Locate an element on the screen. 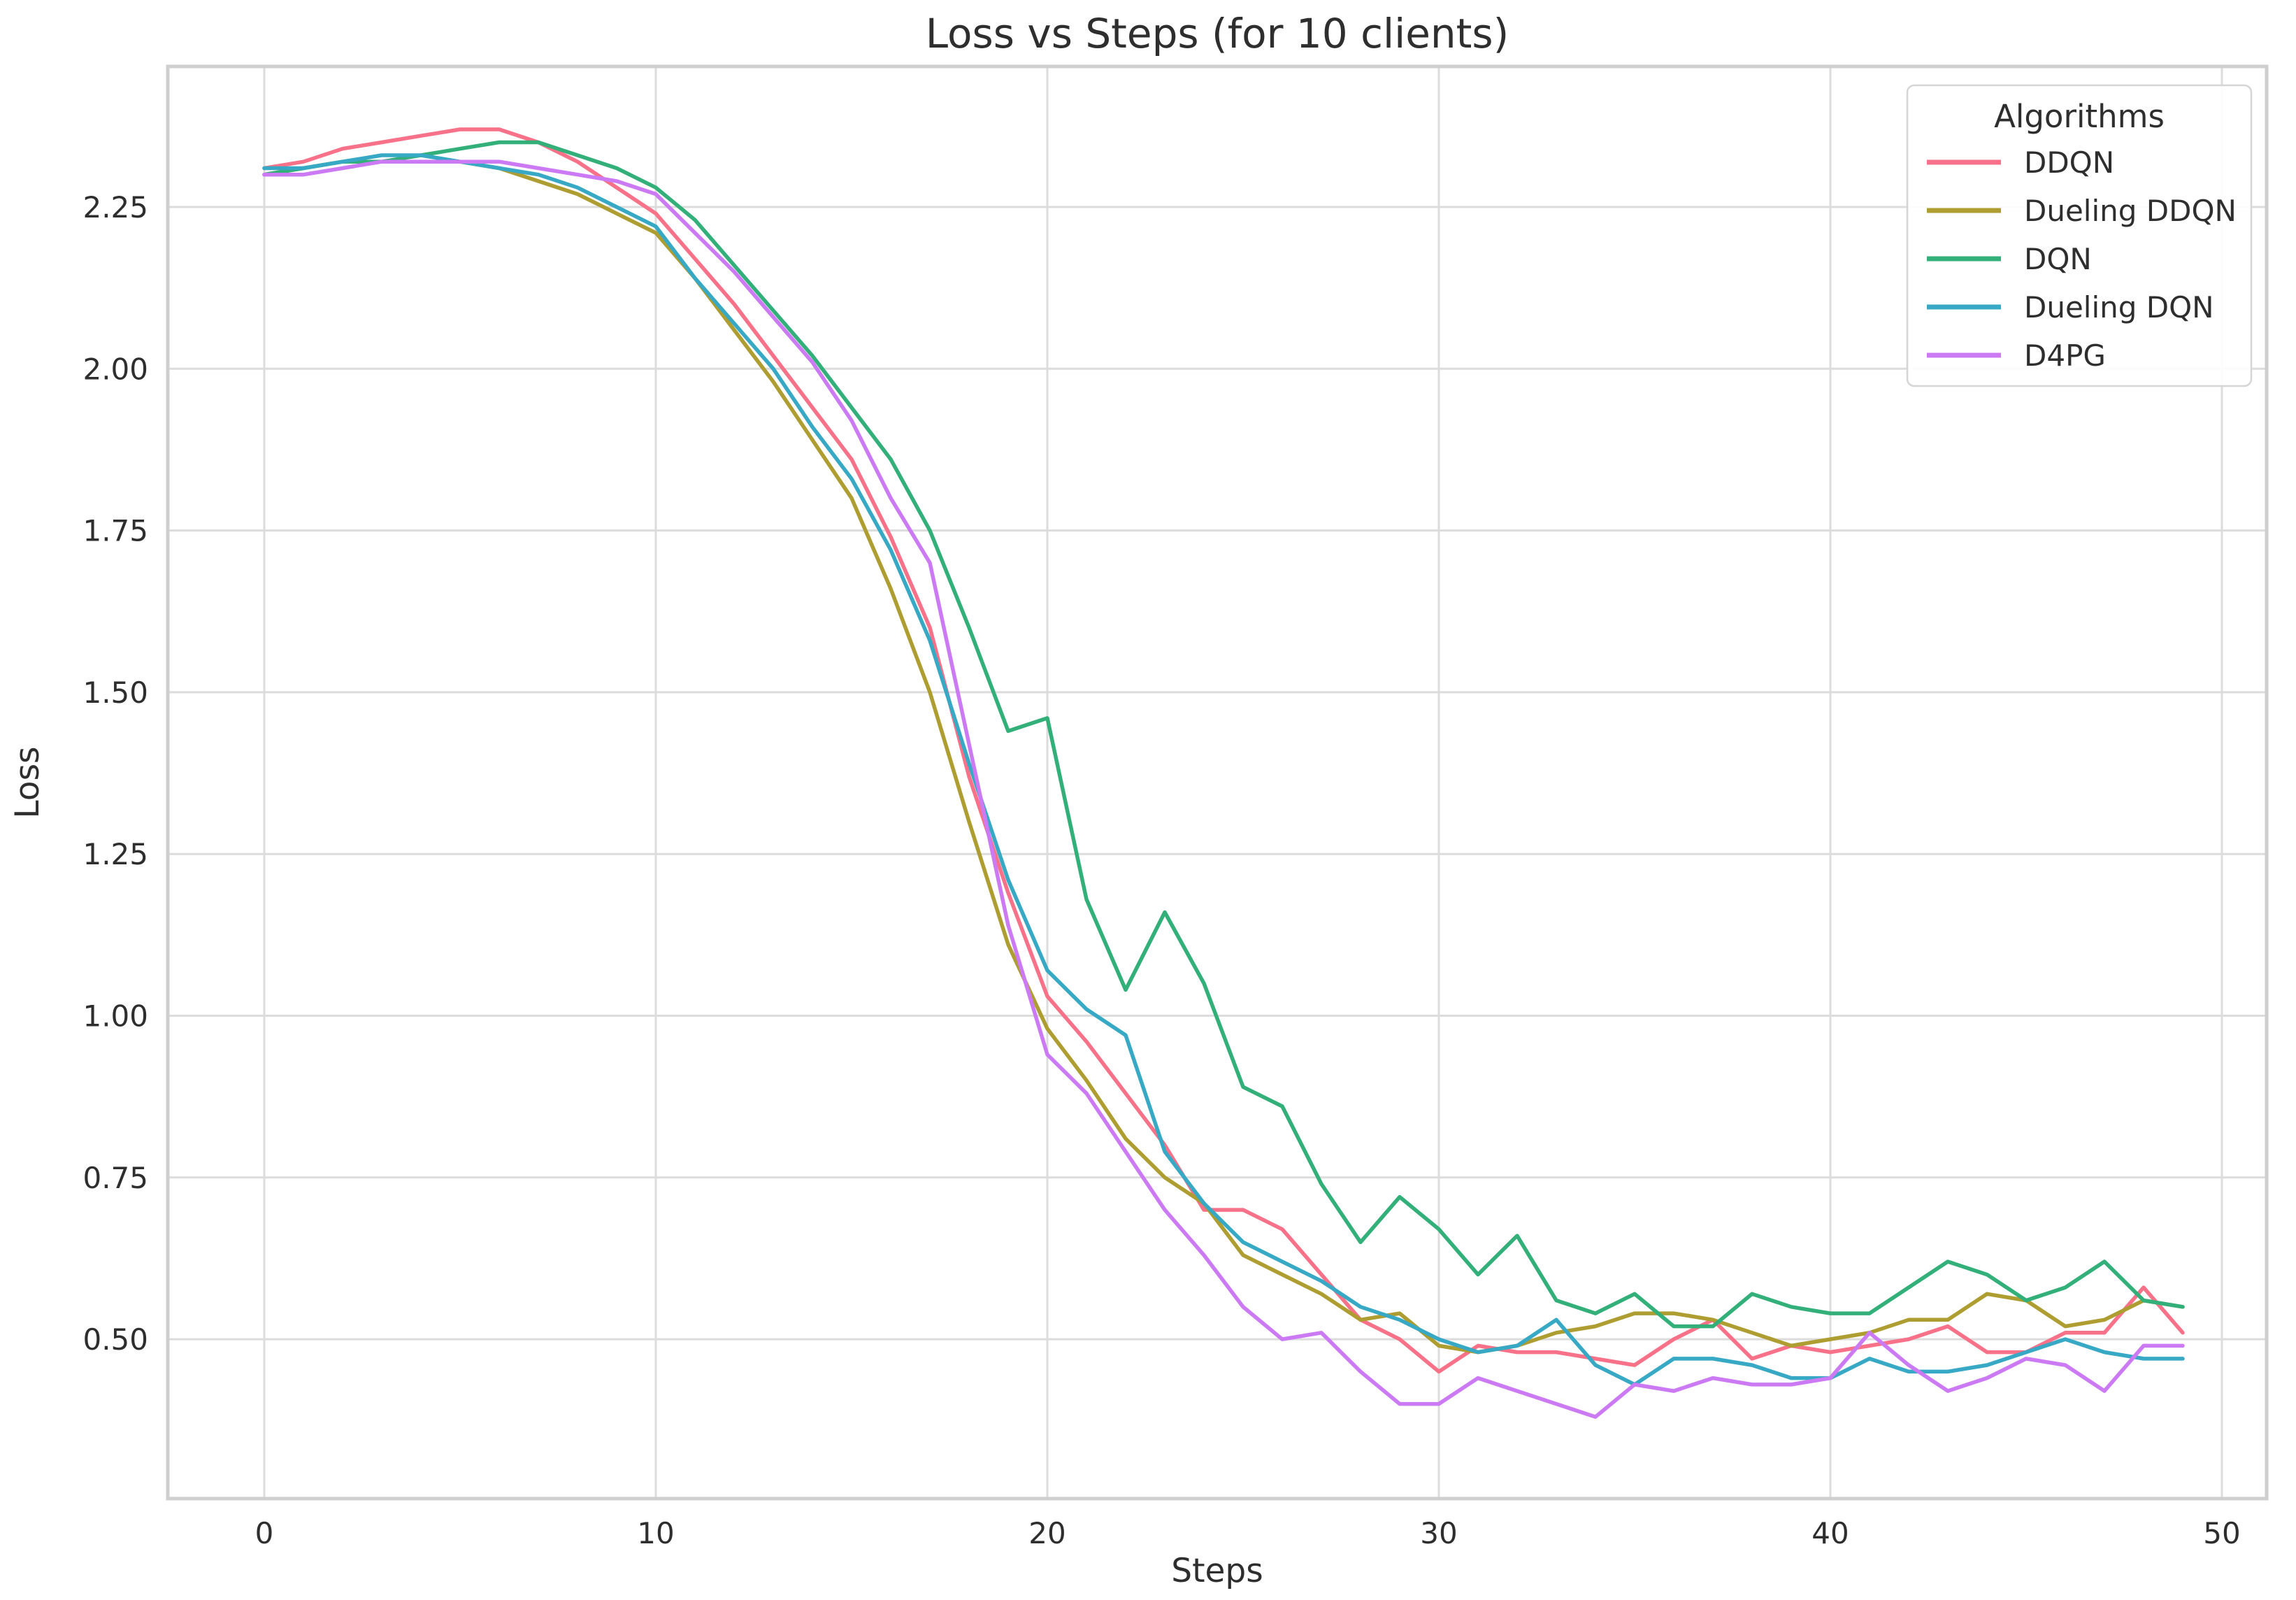  legend-item-D4PG: D4PG is located at coordinates (2016, 355).